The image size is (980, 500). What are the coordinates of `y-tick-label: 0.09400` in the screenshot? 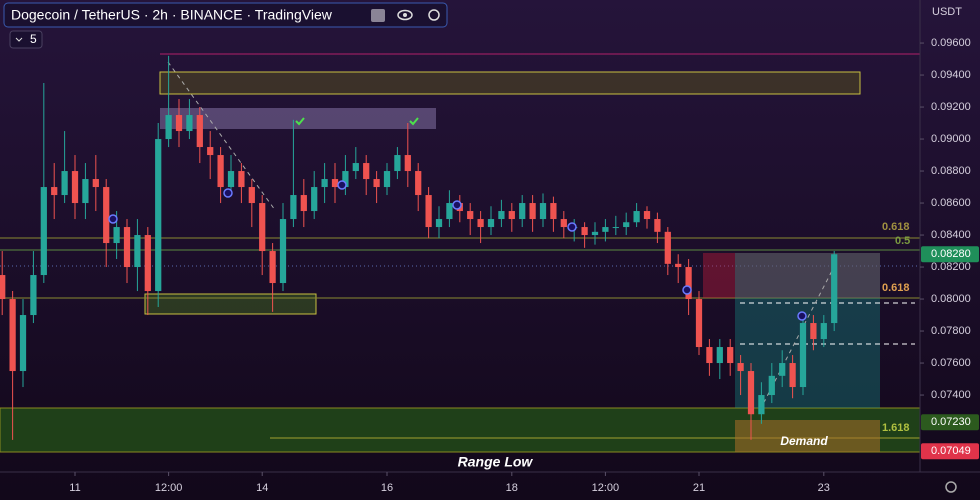 It's located at (951, 75).